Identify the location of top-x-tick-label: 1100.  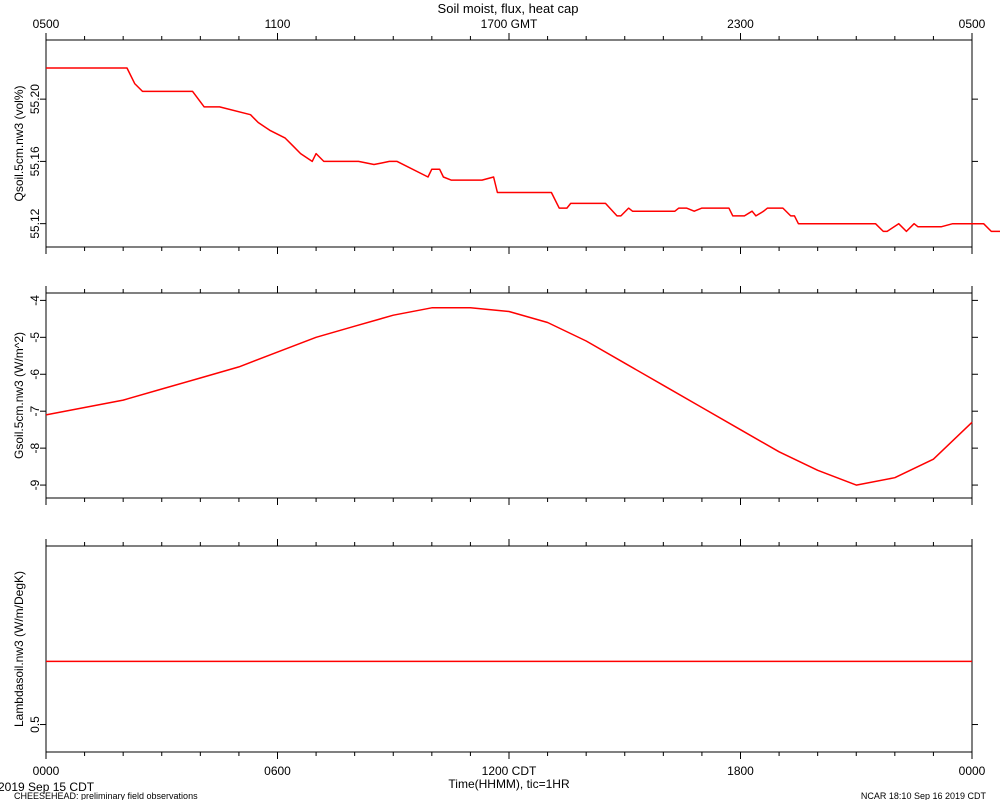
(278, 24).